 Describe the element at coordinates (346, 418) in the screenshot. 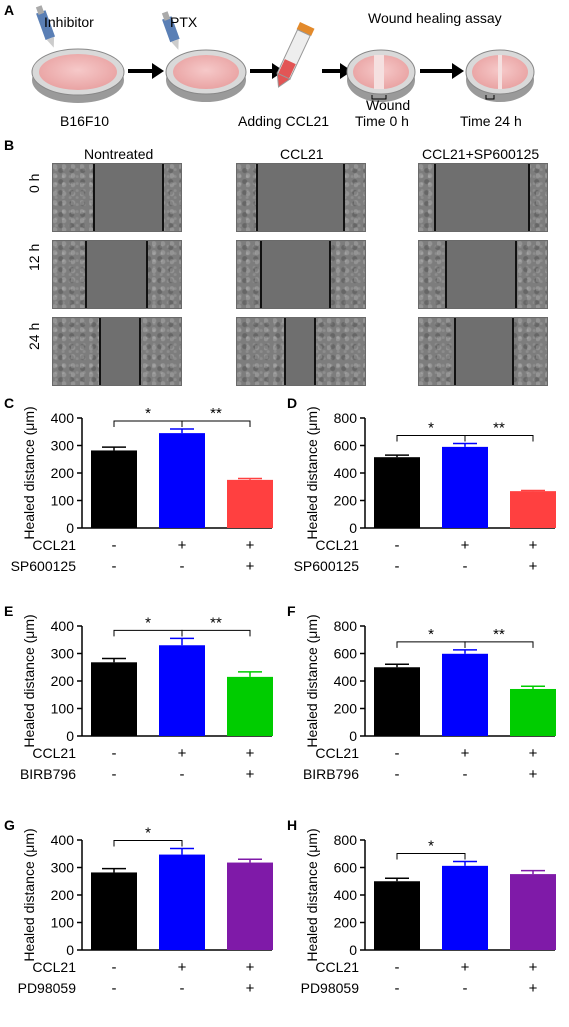

I see `y-tick-label-d: 800` at that location.